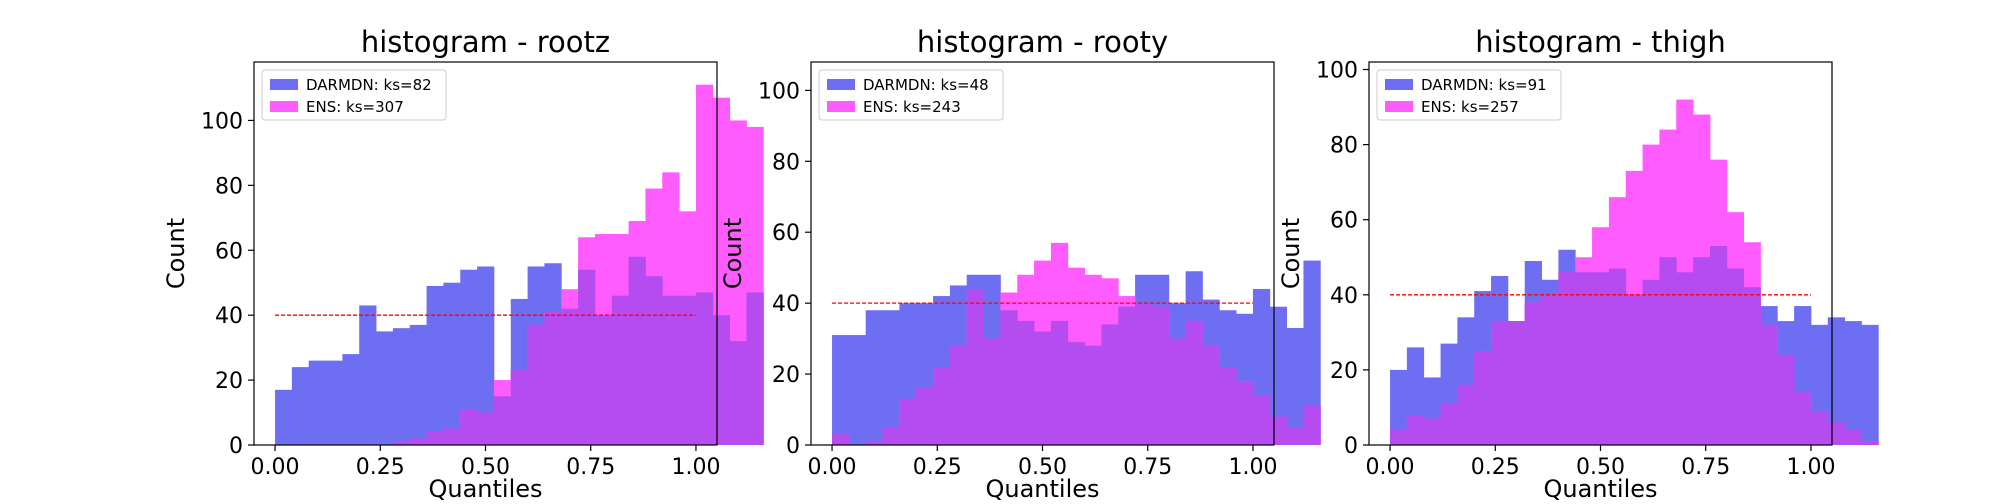 The image size is (2016, 504). I want to click on legend: DARMDN: ks=91 ENS: ks=257, so click(1469, 95).